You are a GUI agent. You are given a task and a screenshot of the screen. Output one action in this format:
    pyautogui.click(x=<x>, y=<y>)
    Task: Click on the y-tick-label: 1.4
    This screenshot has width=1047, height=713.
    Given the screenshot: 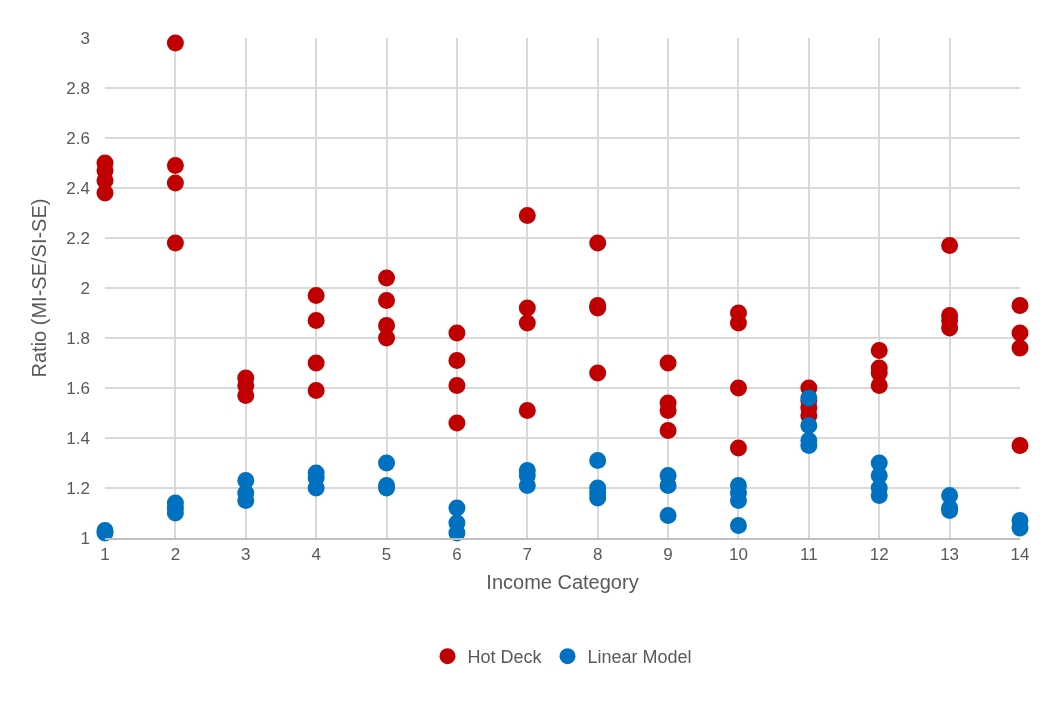 What is the action you would take?
    pyautogui.click(x=78, y=438)
    